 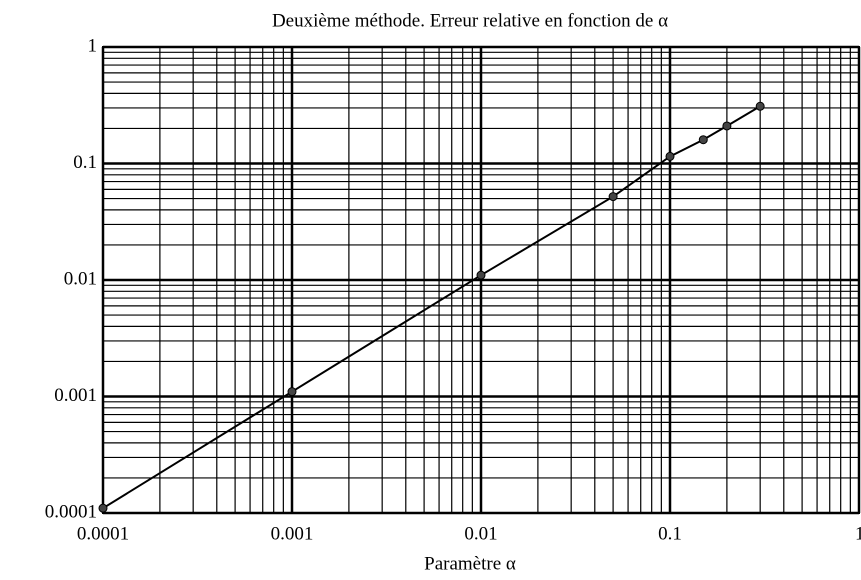 I want to click on y-tick-label: 0.01, so click(x=80, y=278).